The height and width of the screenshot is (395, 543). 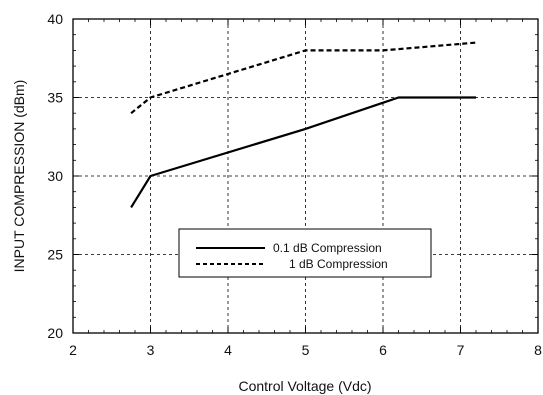 I want to click on x-tick-label: 5, so click(x=306, y=350).